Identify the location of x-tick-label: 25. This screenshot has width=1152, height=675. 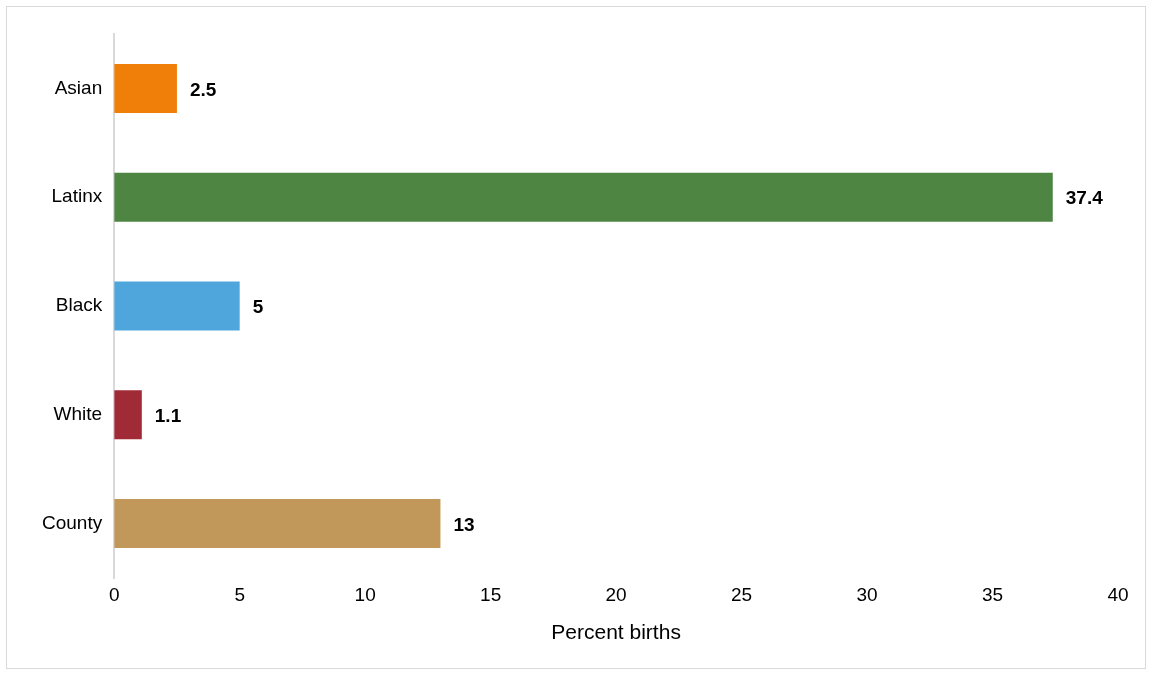
(742, 594).